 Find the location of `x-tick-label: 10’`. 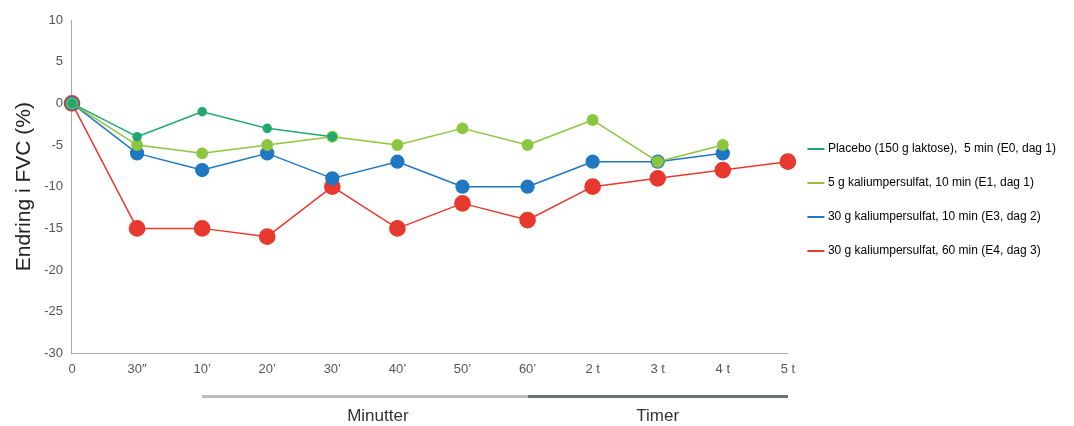

x-tick-label: 10’ is located at coordinates (202, 368).